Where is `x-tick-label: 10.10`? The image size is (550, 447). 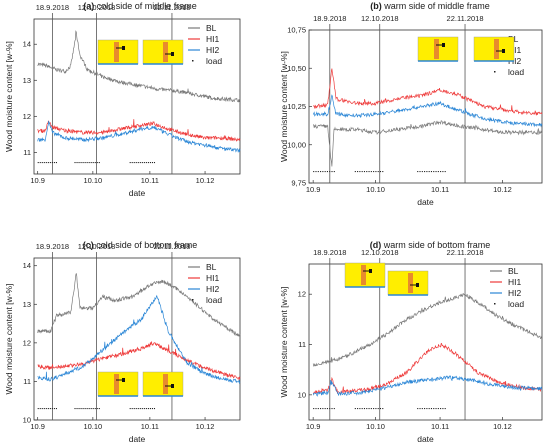
x-tick-label: 10.10 is located at coordinates (375, 426).